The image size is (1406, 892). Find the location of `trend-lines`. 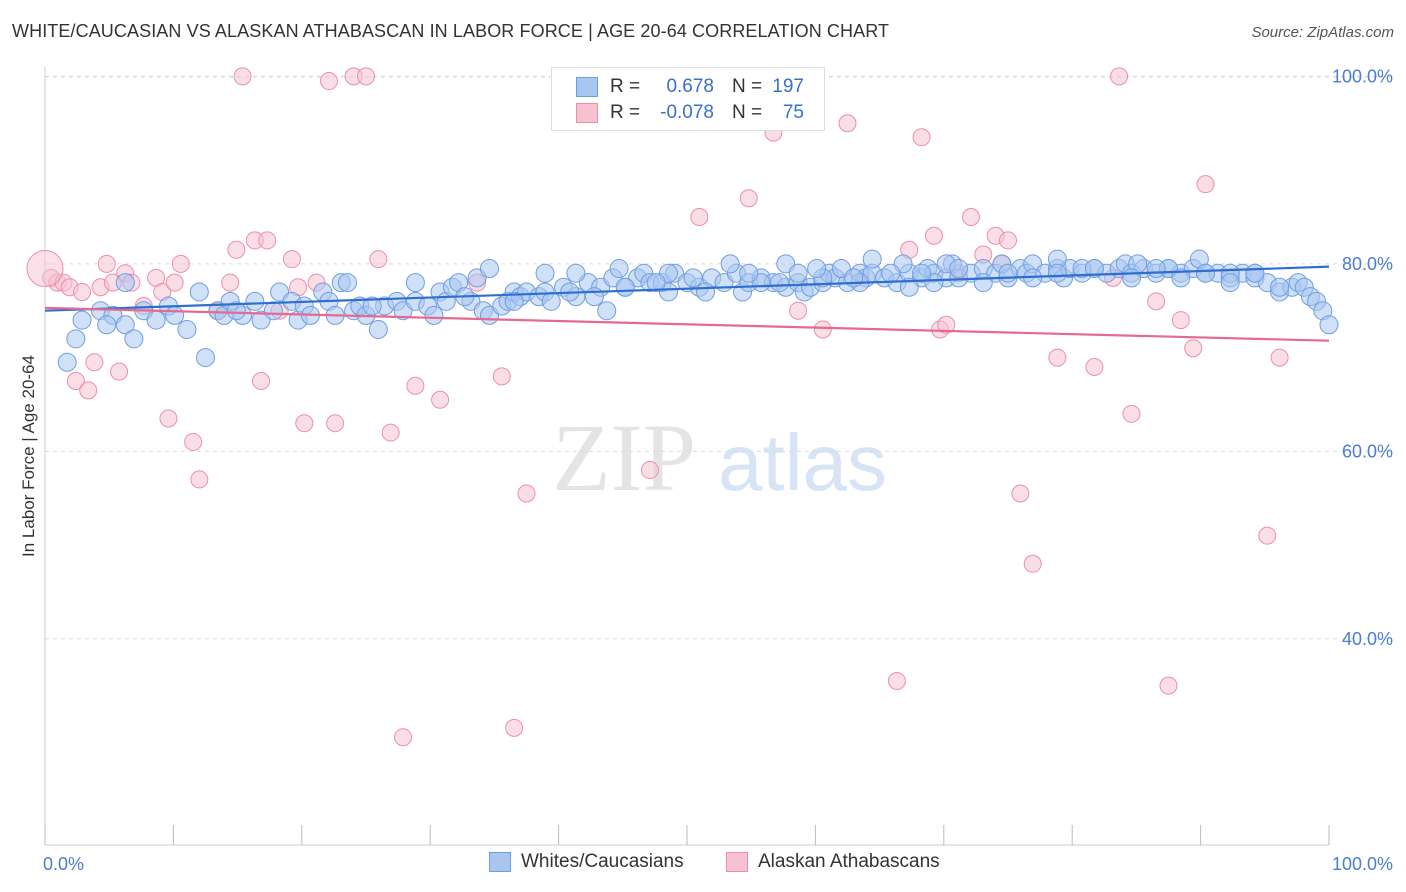

trend-lines is located at coordinates (687, 303).